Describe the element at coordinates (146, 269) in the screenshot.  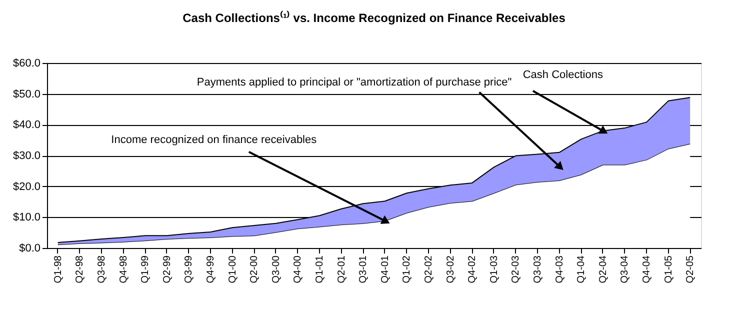
I see `x-tick-label: Q1-99` at that location.